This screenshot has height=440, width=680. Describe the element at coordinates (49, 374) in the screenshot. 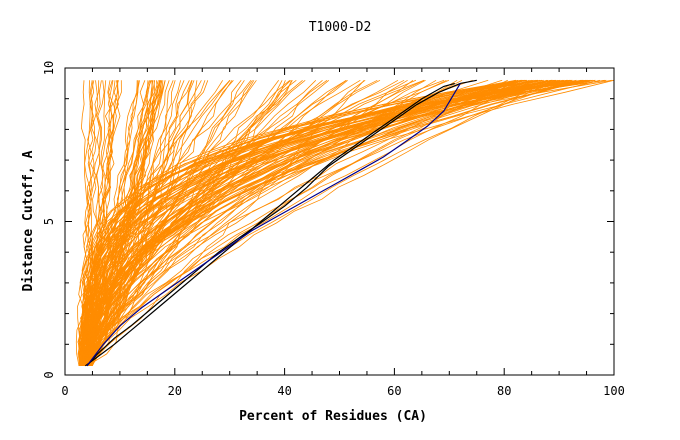

I see `y-tick-label: 0` at that location.